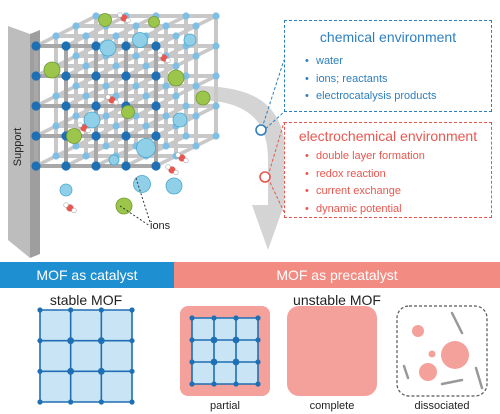 Image resolution: width=500 pixels, height=414 pixels. What do you see at coordinates (19, 142) in the screenshot?
I see `support-slab` at bounding box center [19, 142].